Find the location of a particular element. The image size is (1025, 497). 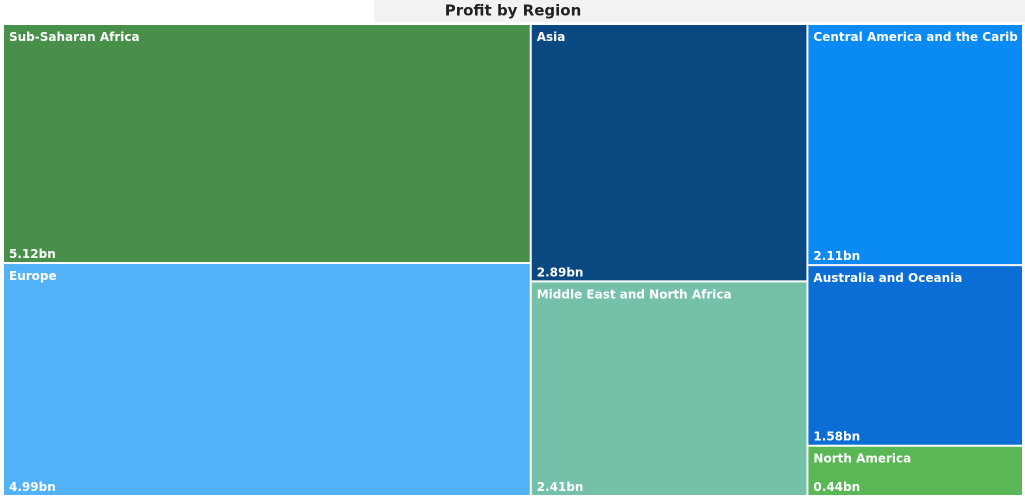

tile-label: Middle East and North Africa is located at coordinates (634, 294).